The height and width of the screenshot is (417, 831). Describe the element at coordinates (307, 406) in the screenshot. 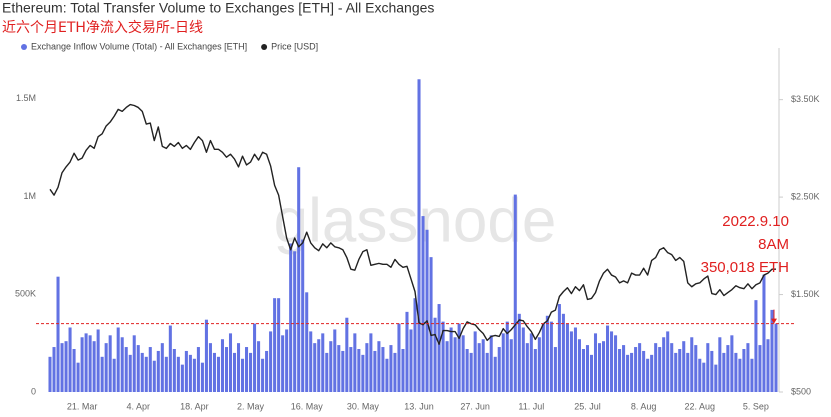

I see `x-tick-label: 16. May` at that location.